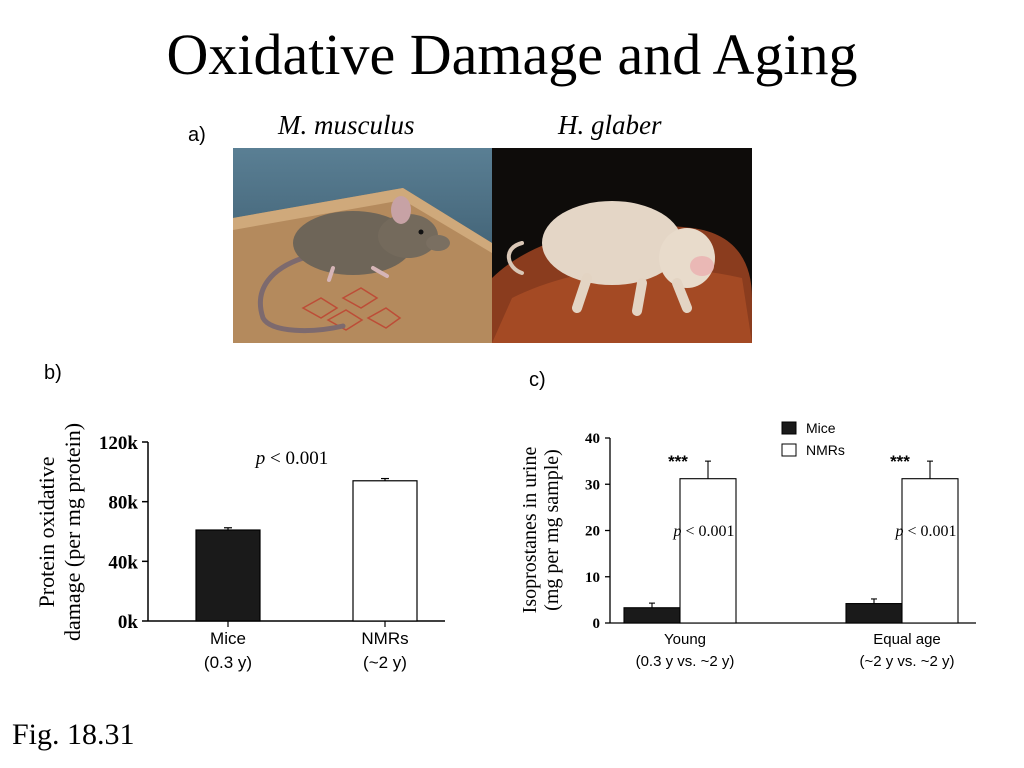 This screenshot has height=768, width=1024. I want to click on y-axis-label: Protein oxidativedamage (per mg protein), so click(59, 532).